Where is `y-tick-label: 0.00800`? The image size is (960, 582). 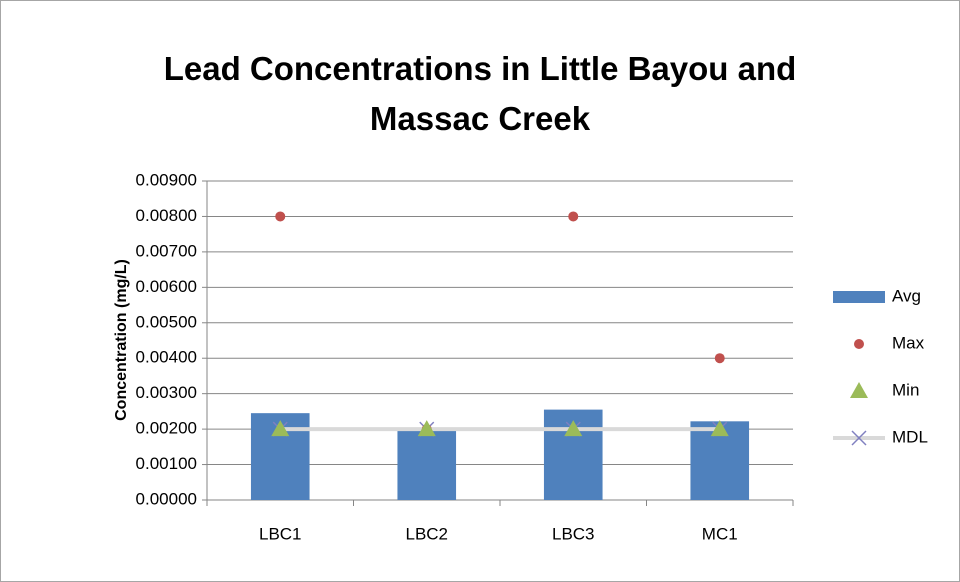
y-tick-label: 0.00800 is located at coordinates (166, 215).